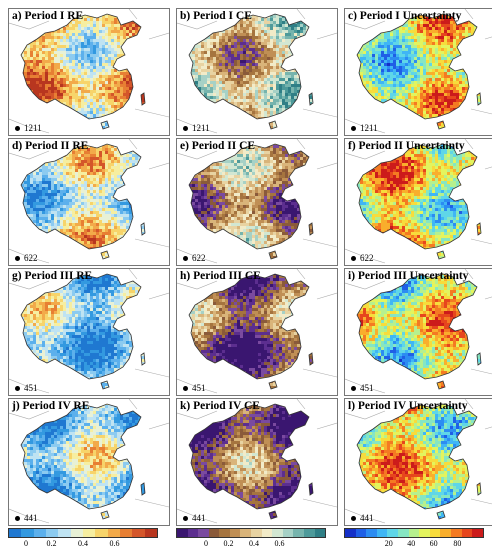 Image resolution: width=492 pixels, height=550 pixels. I want to click on map-panel-a: a) Period I RE 1211, so click(89, 72).